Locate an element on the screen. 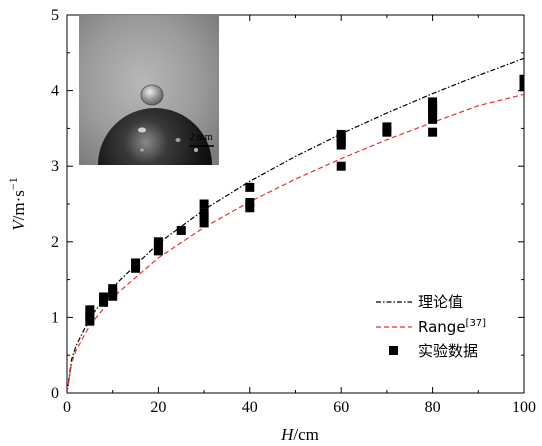 This screenshot has height=446, width=542. droplet is located at coordinates (152, 95).